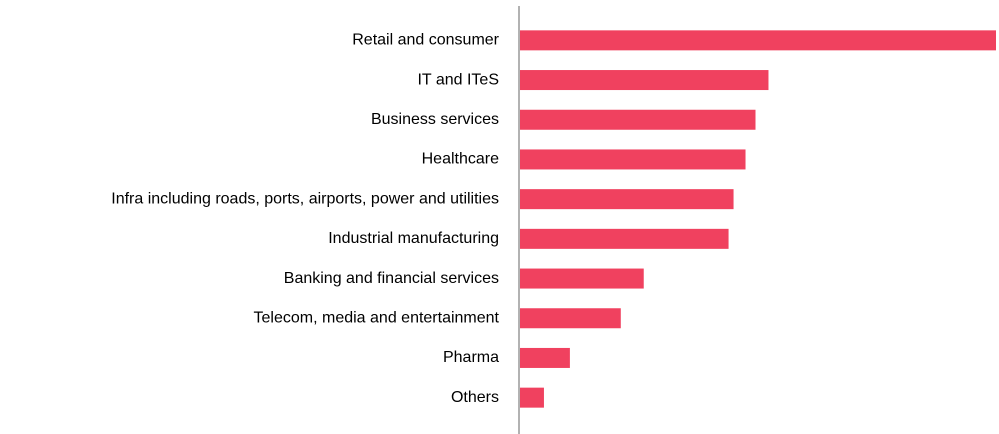  What do you see at coordinates (377, 317) in the screenshot?
I see `y-tick-label: Telecom, media and entertainment` at bounding box center [377, 317].